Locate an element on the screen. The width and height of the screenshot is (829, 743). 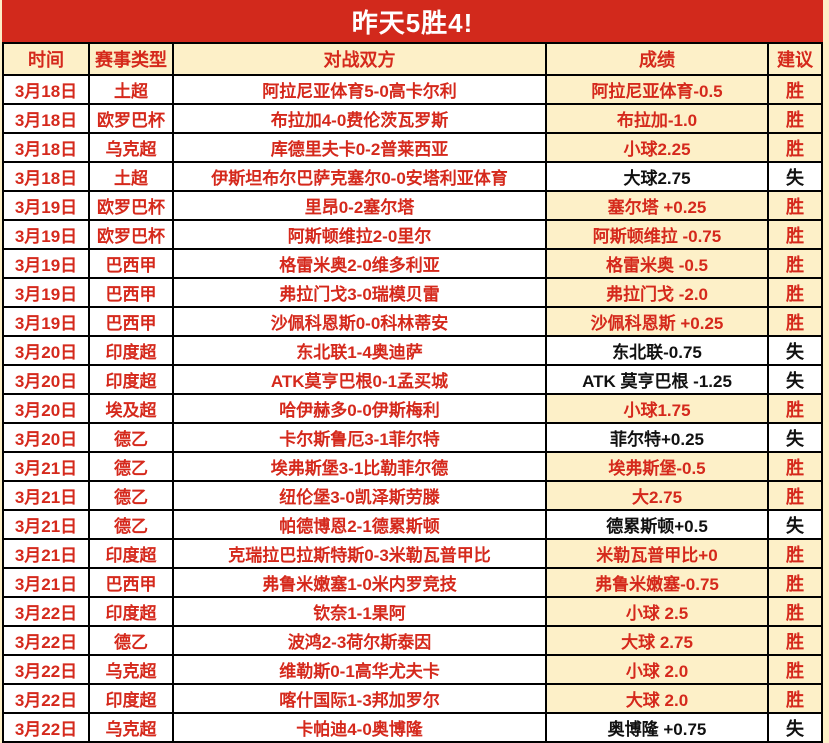
result-cell: 塞尔塔 +0.25 is located at coordinates (657, 205).